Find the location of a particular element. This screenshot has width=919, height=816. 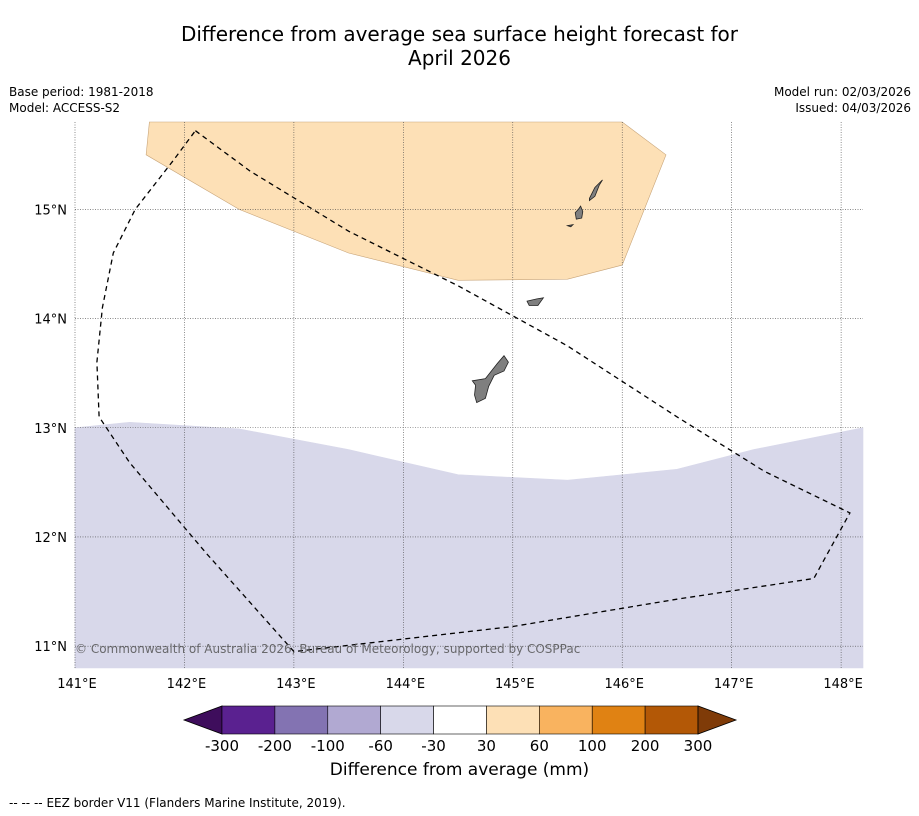

meta-left: Base period: 1981-2018 Model: ACCESS-S2 is located at coordinates (81, 100).